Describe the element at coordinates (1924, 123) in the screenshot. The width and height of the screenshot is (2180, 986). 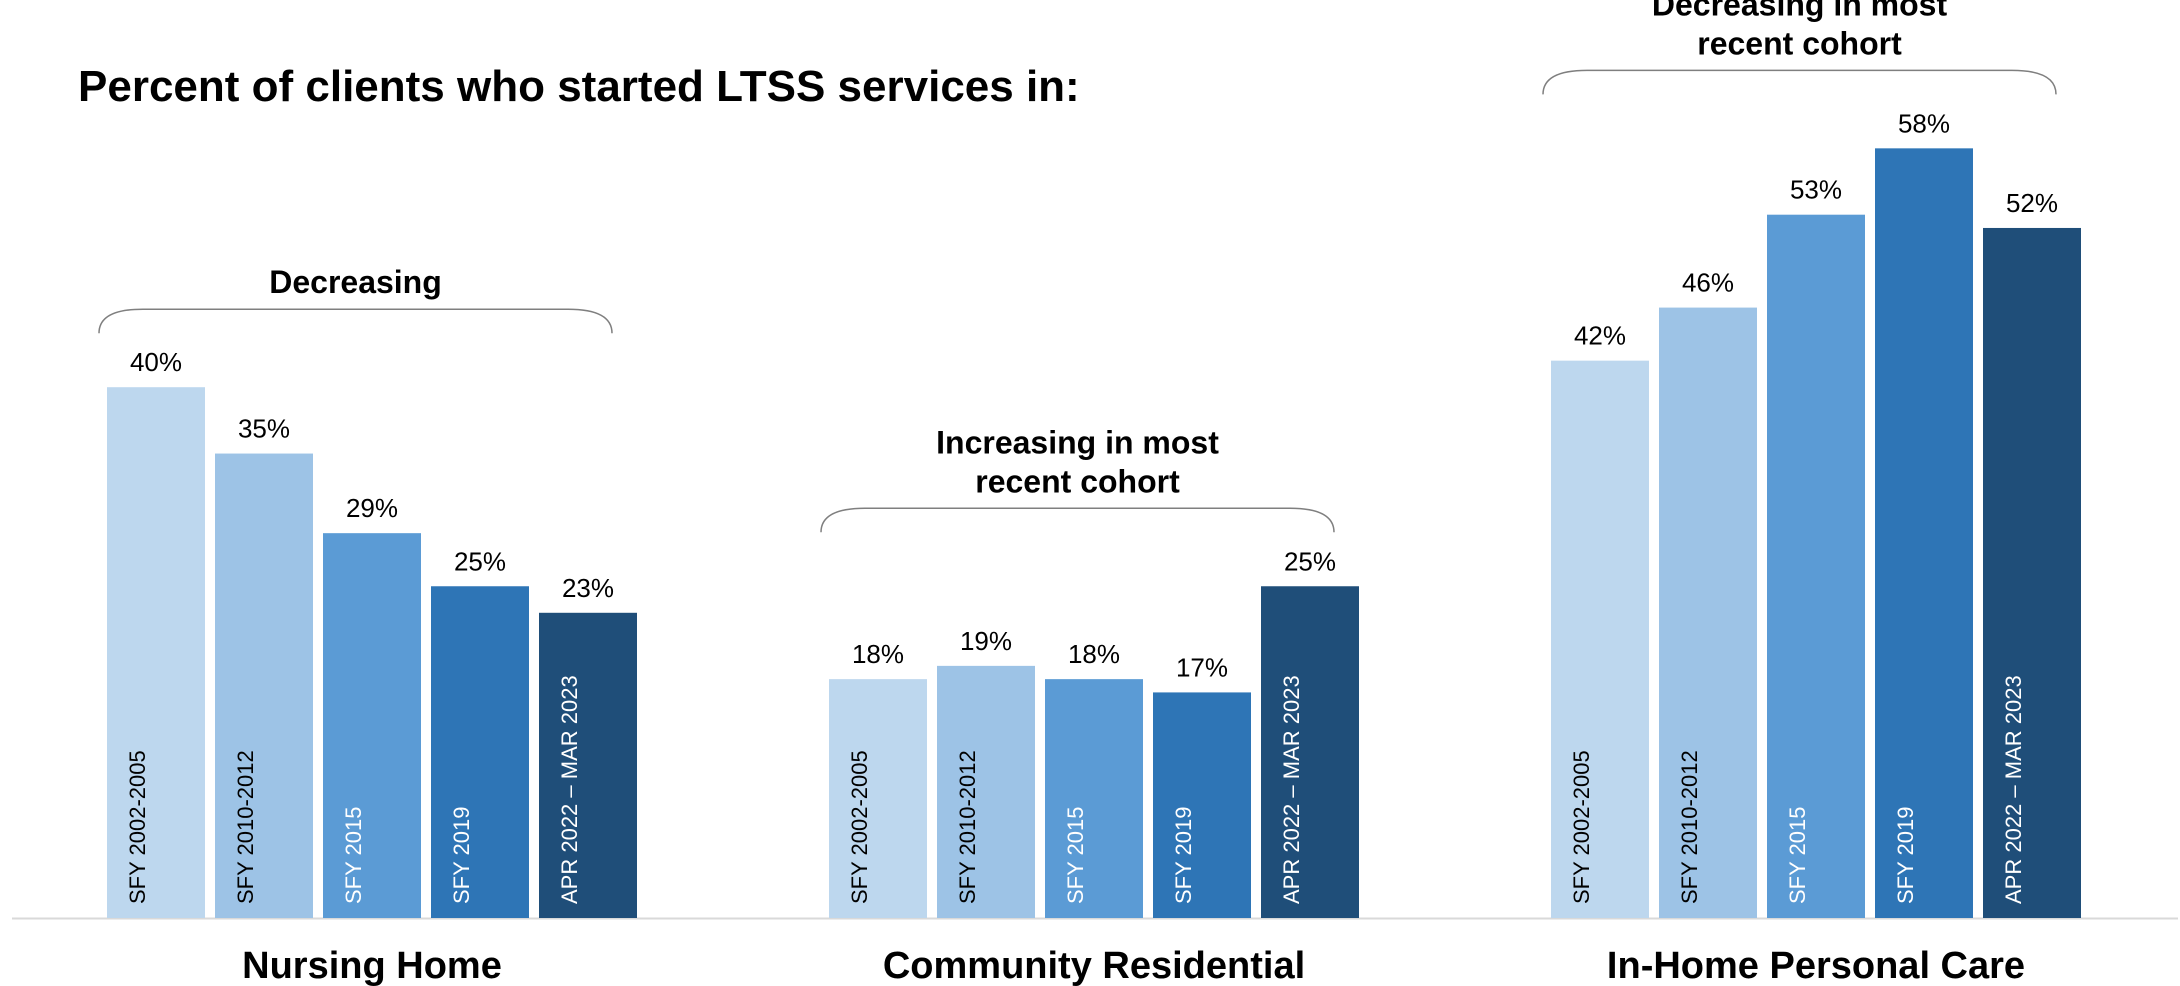
I see `data-label: 58%` at that location.